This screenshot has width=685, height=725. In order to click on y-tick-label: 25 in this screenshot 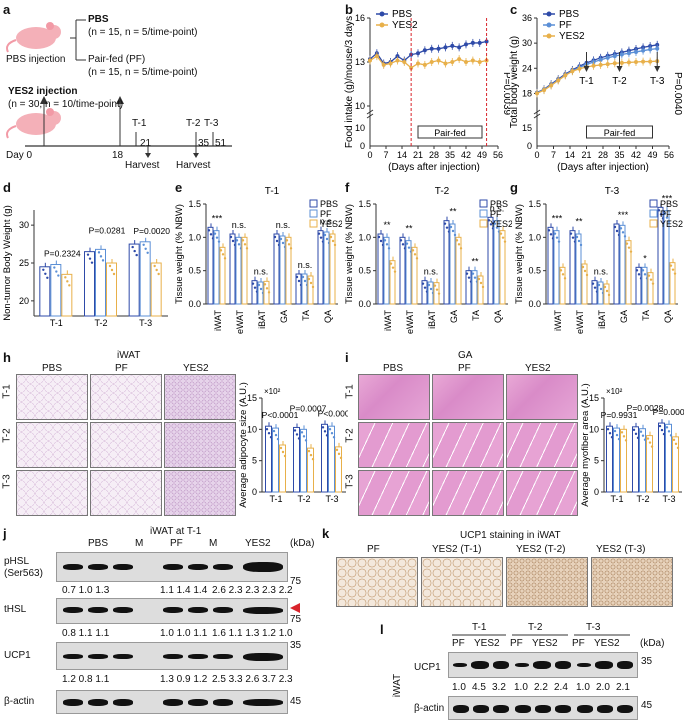, I will do `click(24, 263)`.